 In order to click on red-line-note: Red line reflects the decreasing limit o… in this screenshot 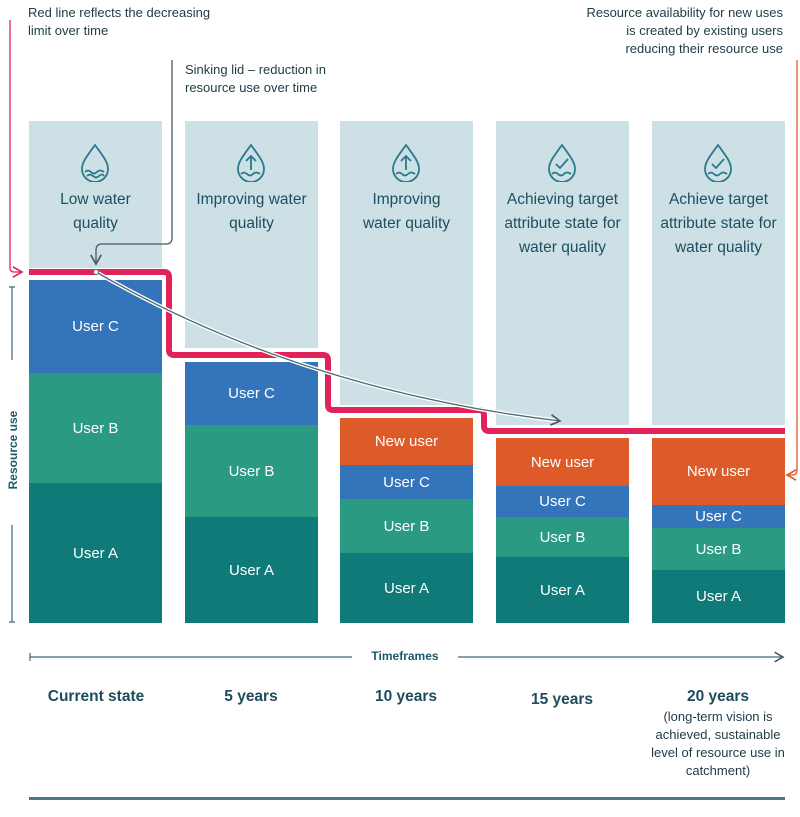, I will do `click(119, 21)`.